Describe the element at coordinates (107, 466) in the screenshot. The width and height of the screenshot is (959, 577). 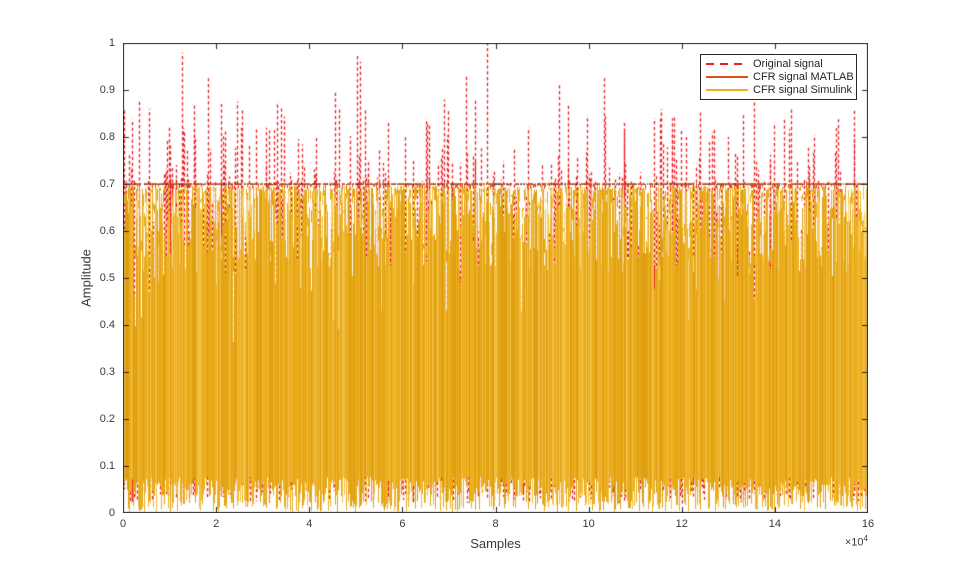
I see `y-tick-label: 0.1` at that location.